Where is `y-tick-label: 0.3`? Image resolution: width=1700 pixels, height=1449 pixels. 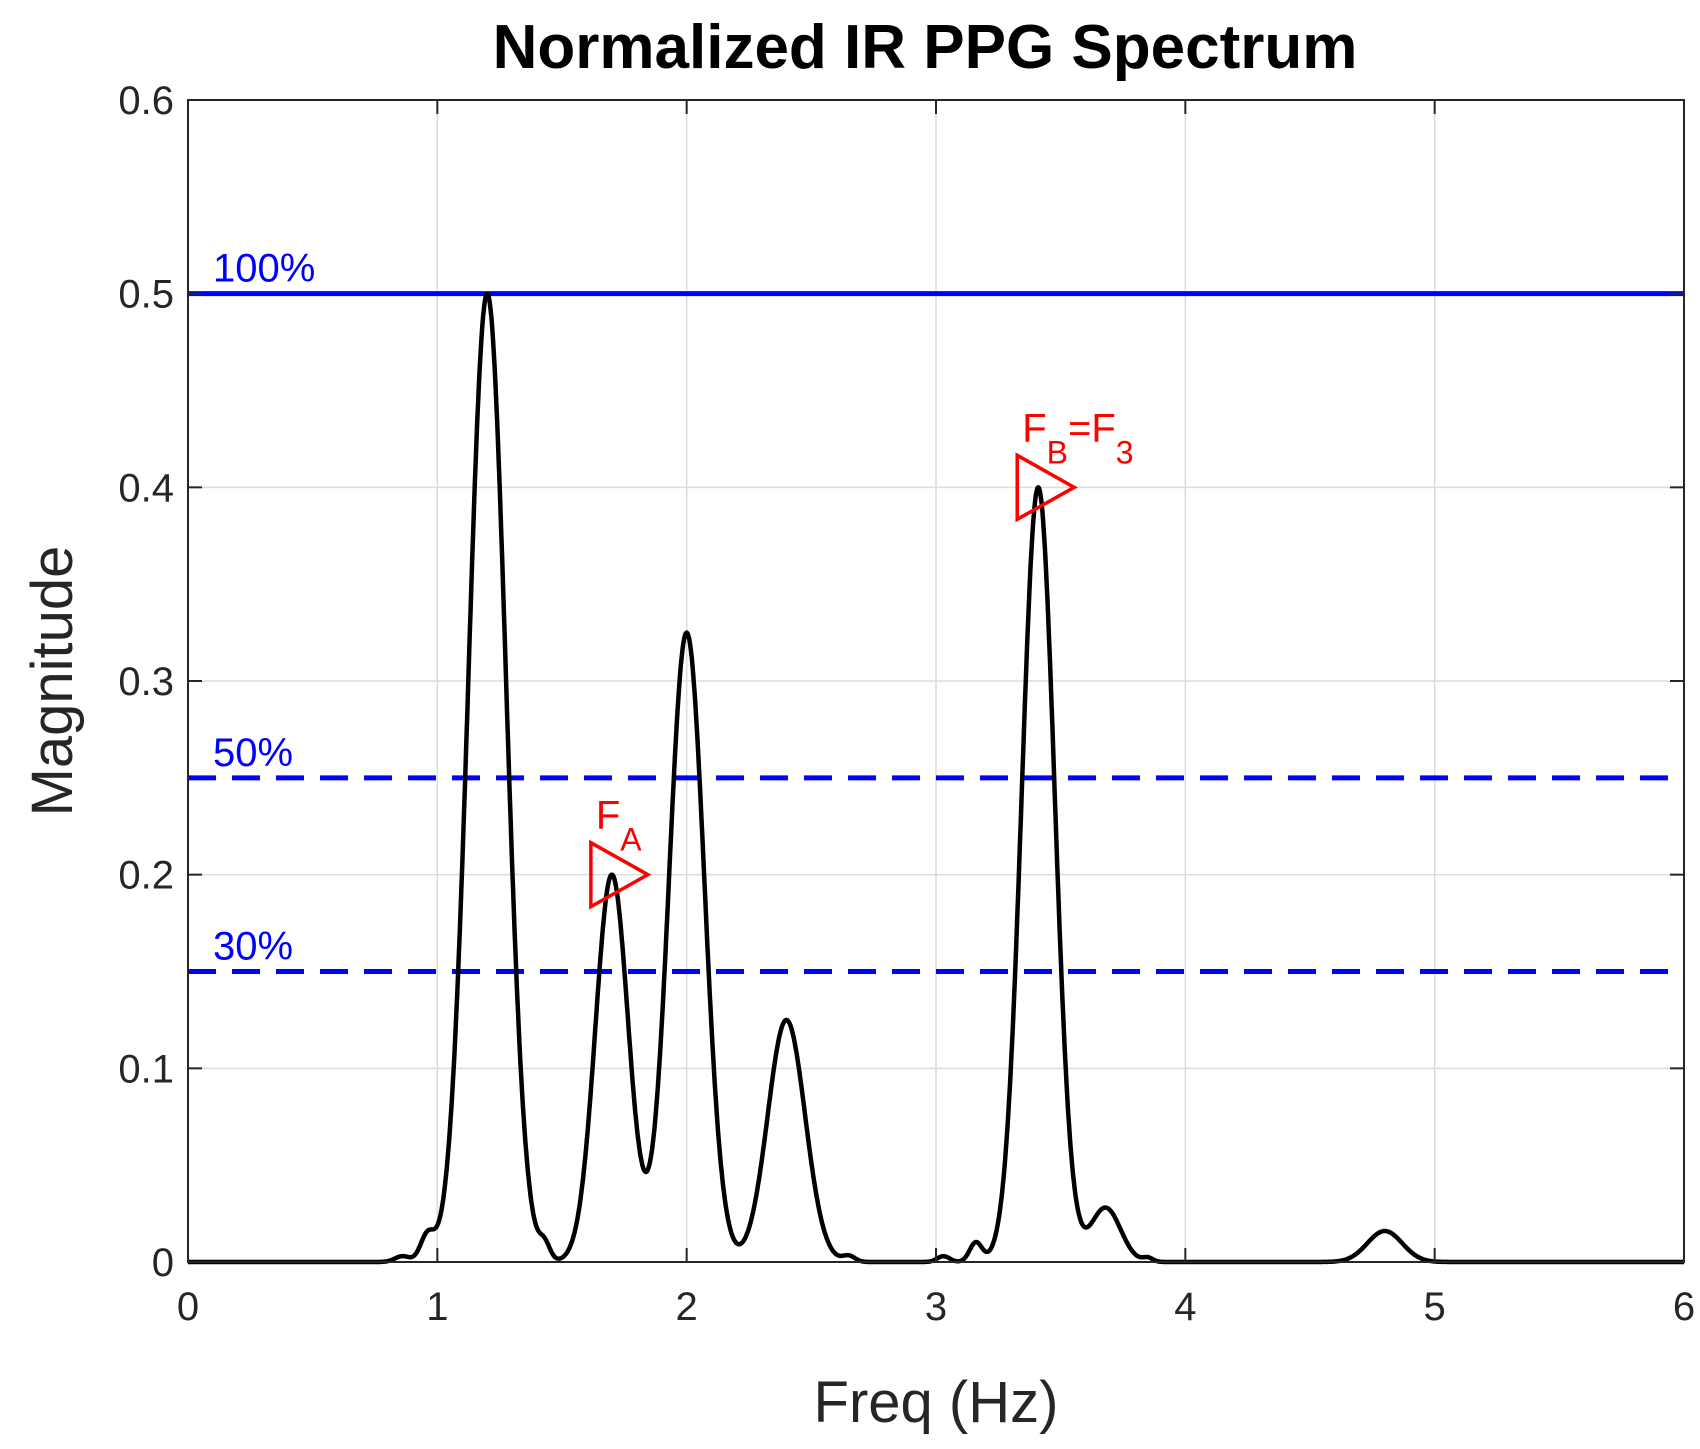
y-tick-label: 0.3 is located at coordinates (146, 682).